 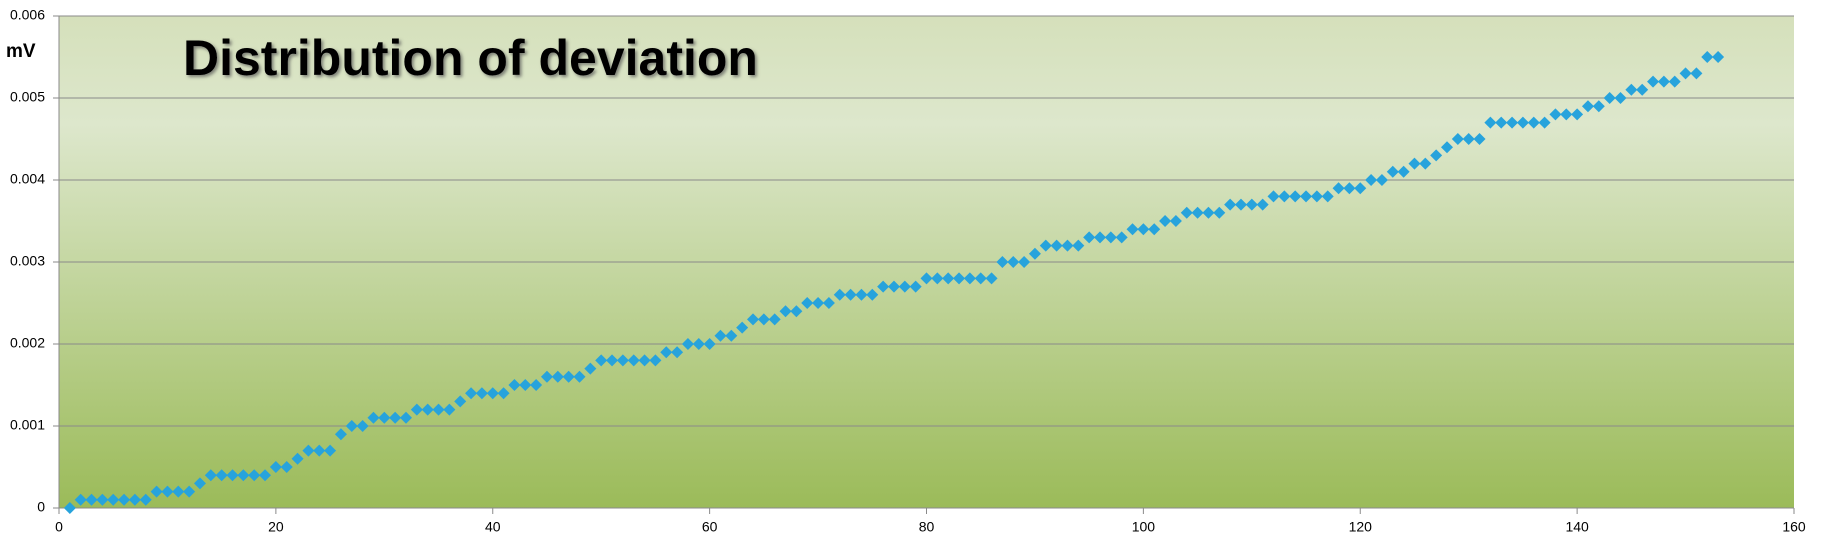 I want to click on y-tick-label: 0.004, so click(x=27, y=179).